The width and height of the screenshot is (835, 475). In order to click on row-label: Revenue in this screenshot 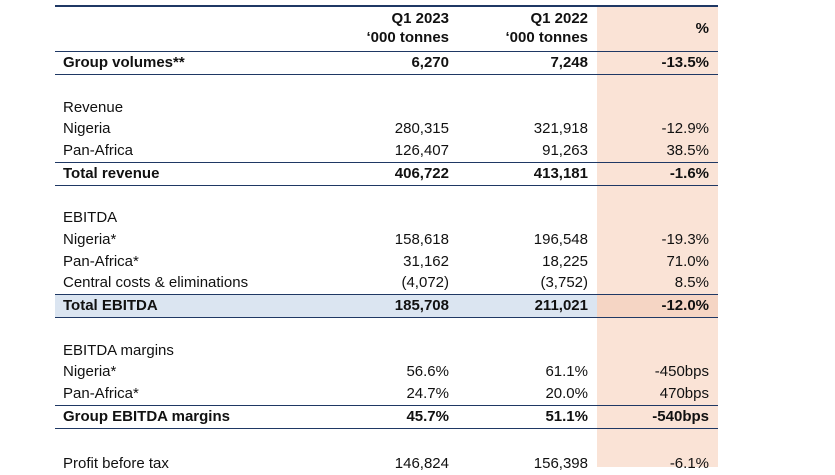, I will do `click(93, 107)`.